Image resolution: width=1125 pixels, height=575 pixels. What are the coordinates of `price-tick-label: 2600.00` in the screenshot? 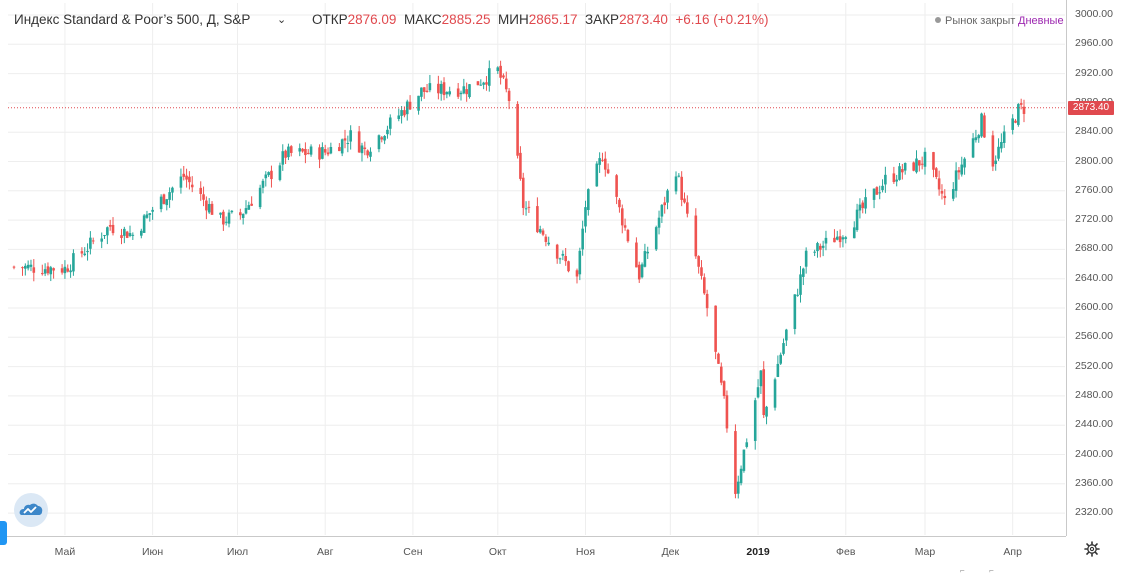 It's located at (1094, 307).